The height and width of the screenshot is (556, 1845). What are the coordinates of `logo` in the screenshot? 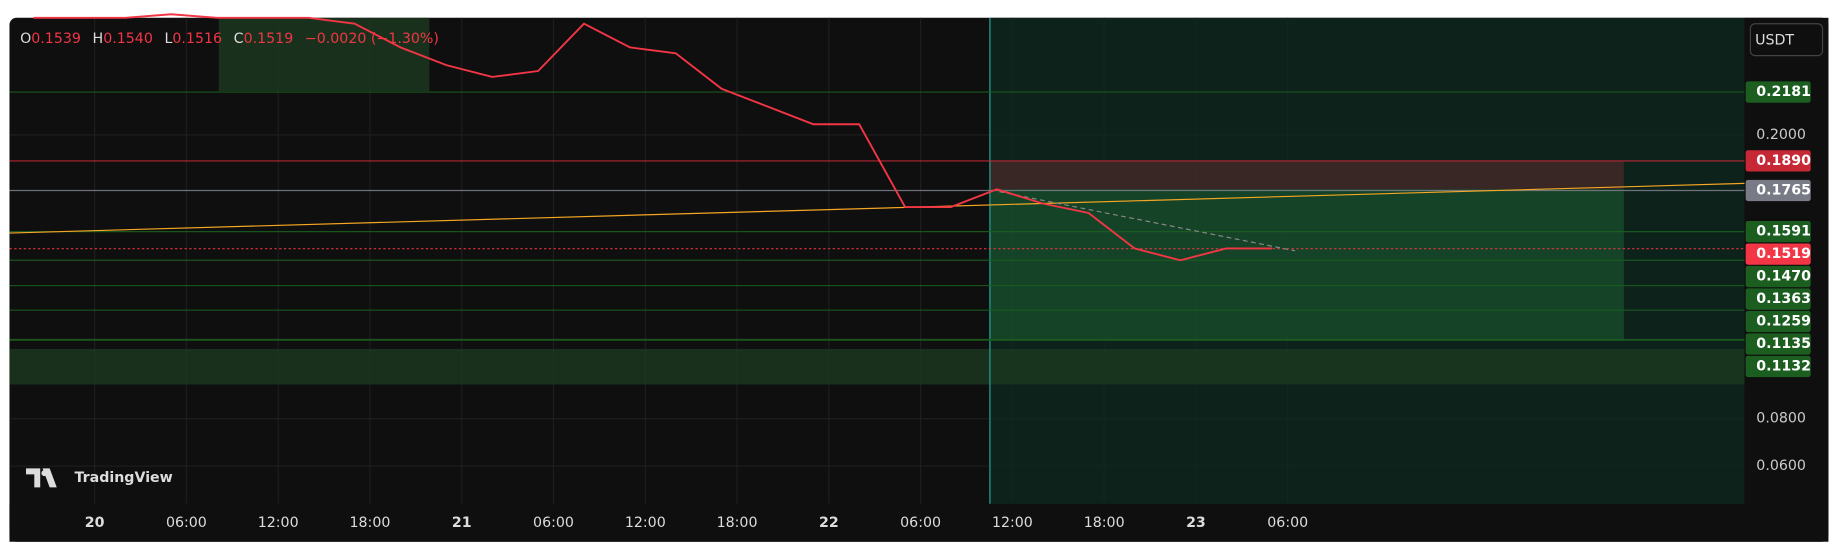 It's located at (41, 478).